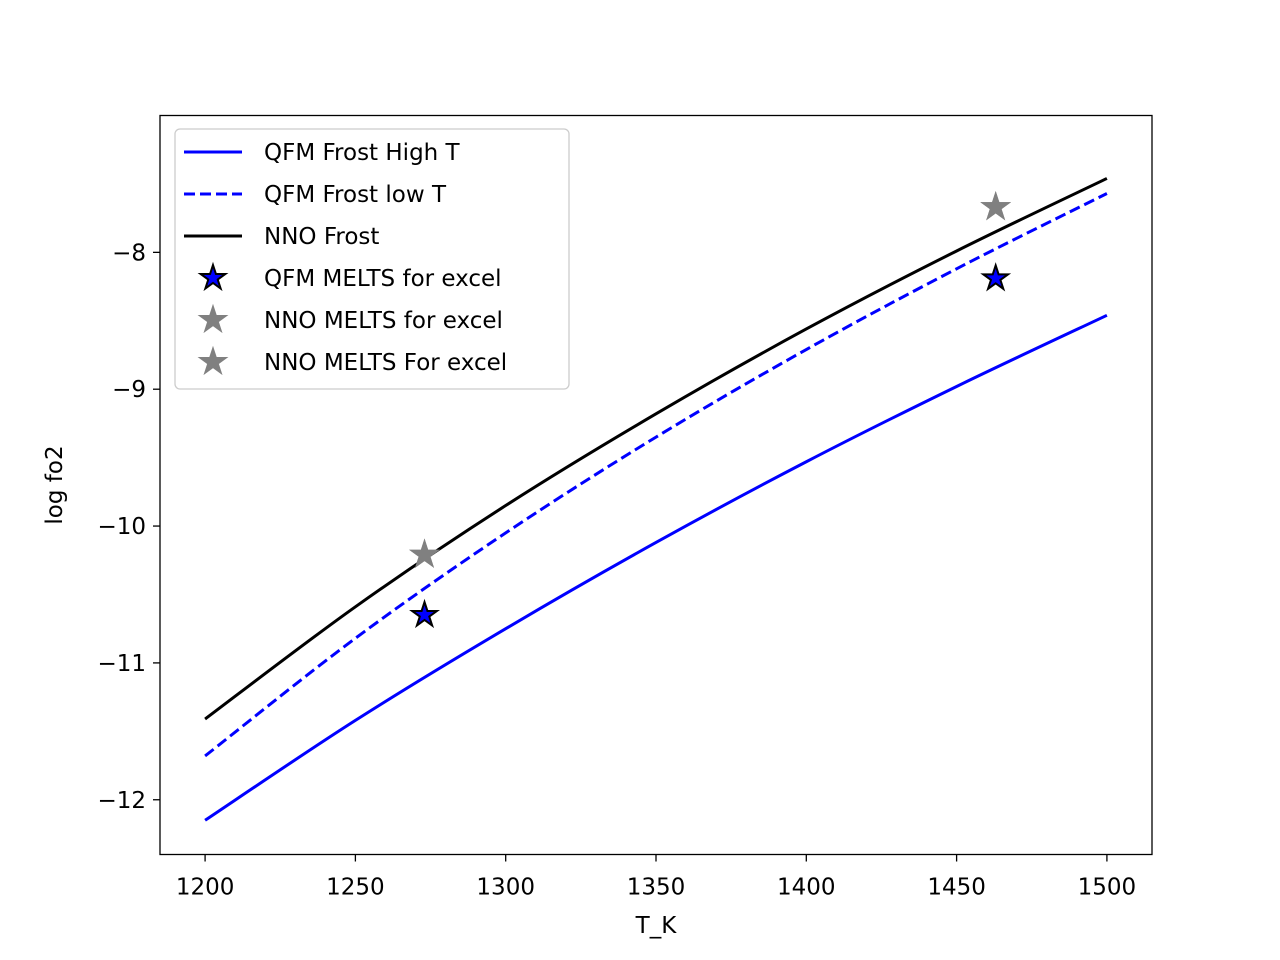 The width and height of the screenshot is (1280, 960). Describe the element at coordinates (121, 801) in the screenshot. I see `y-tick-label: −12` at that location.